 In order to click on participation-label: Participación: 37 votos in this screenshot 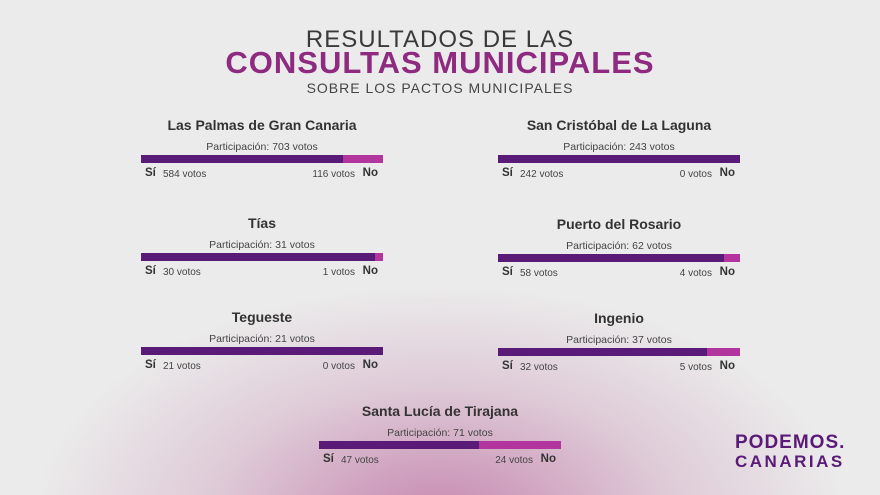, I will do `click(619, 340)`.